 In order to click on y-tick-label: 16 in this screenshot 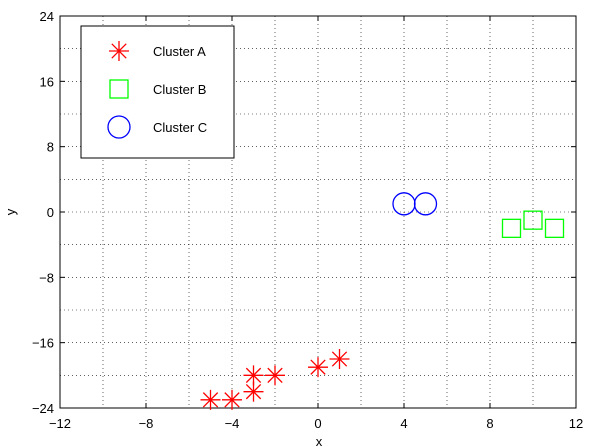, I will do `click(47, 81)`.